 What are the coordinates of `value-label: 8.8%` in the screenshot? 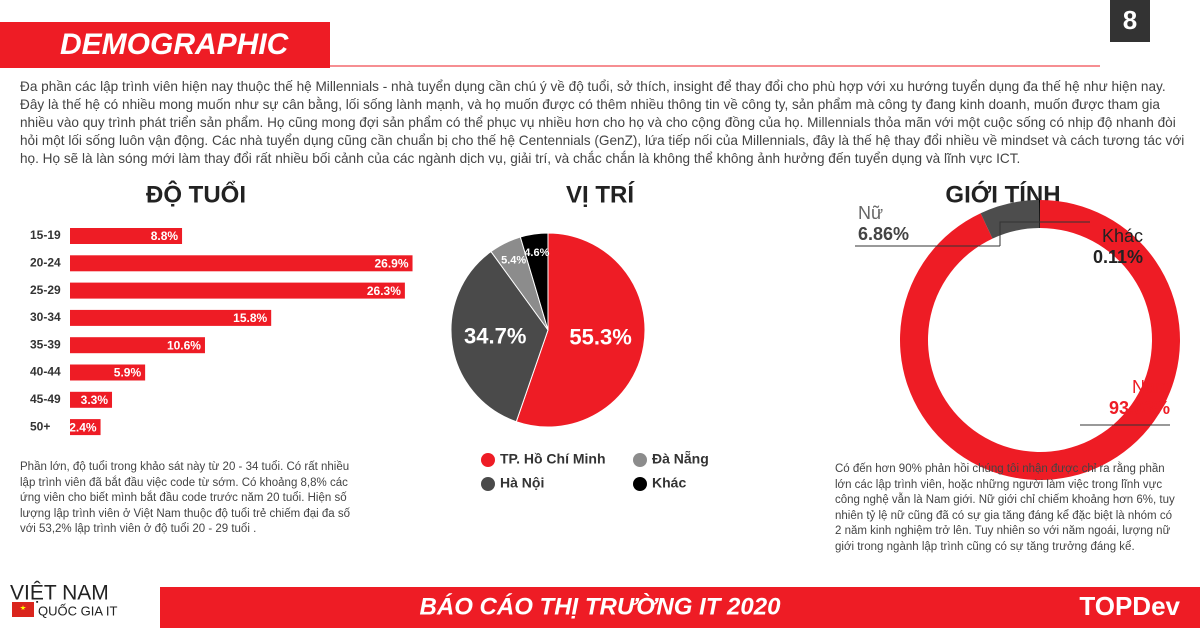 It's located at (165, 236).